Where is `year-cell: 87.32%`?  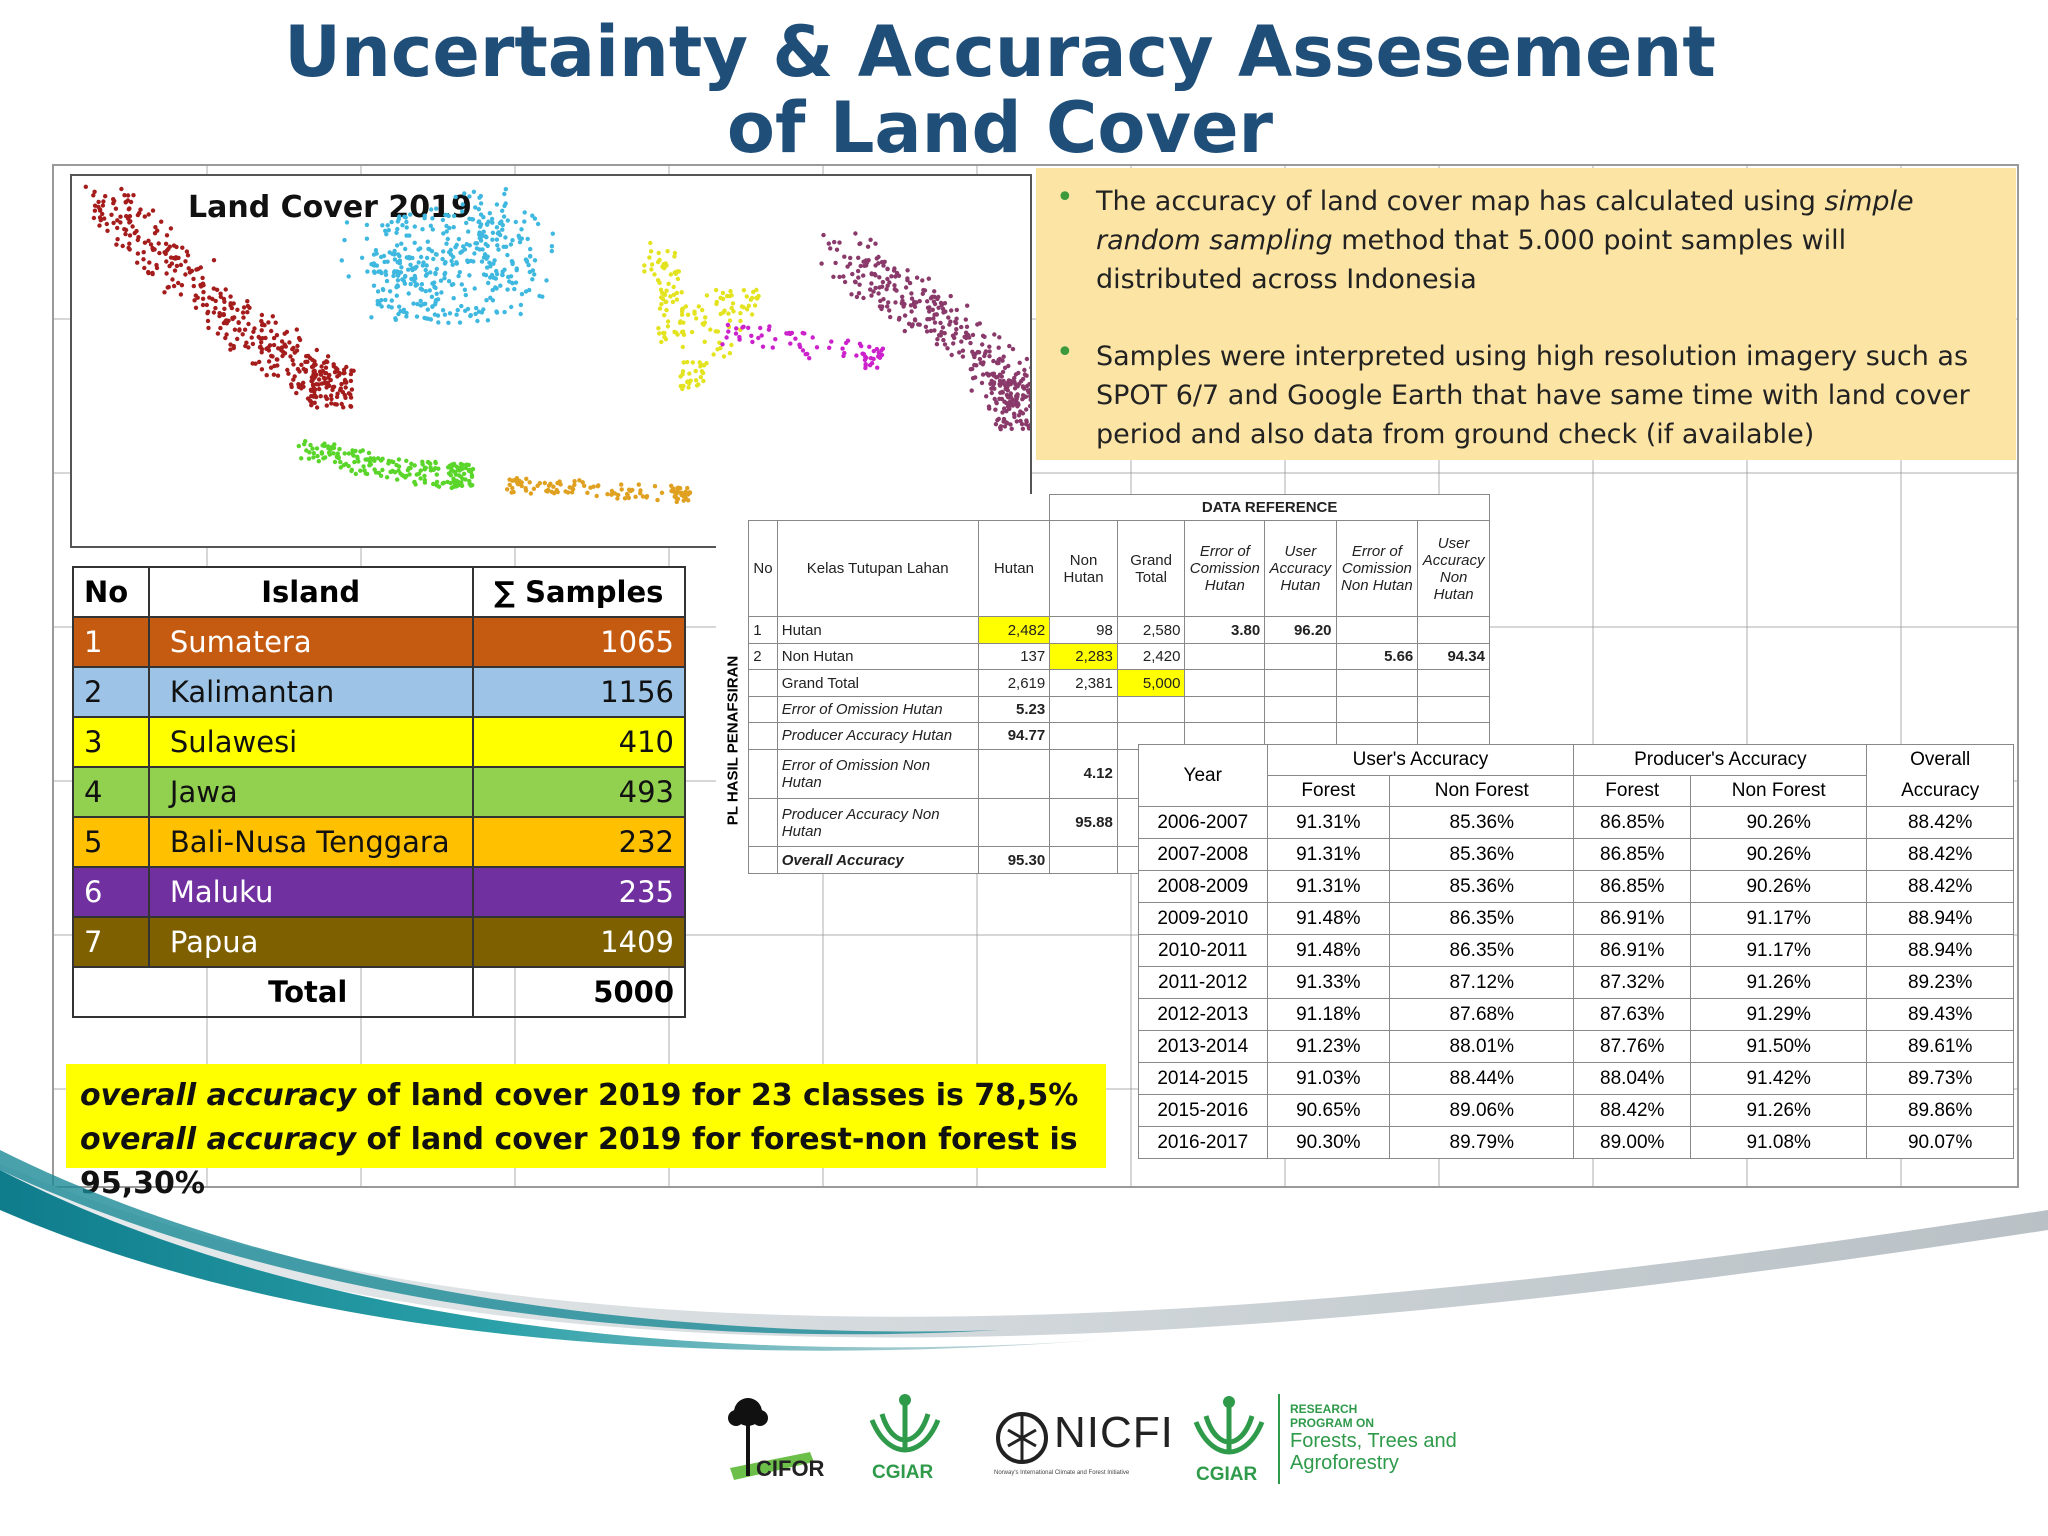
year-cell: 87.32% is located at coordinates (1632, 982).